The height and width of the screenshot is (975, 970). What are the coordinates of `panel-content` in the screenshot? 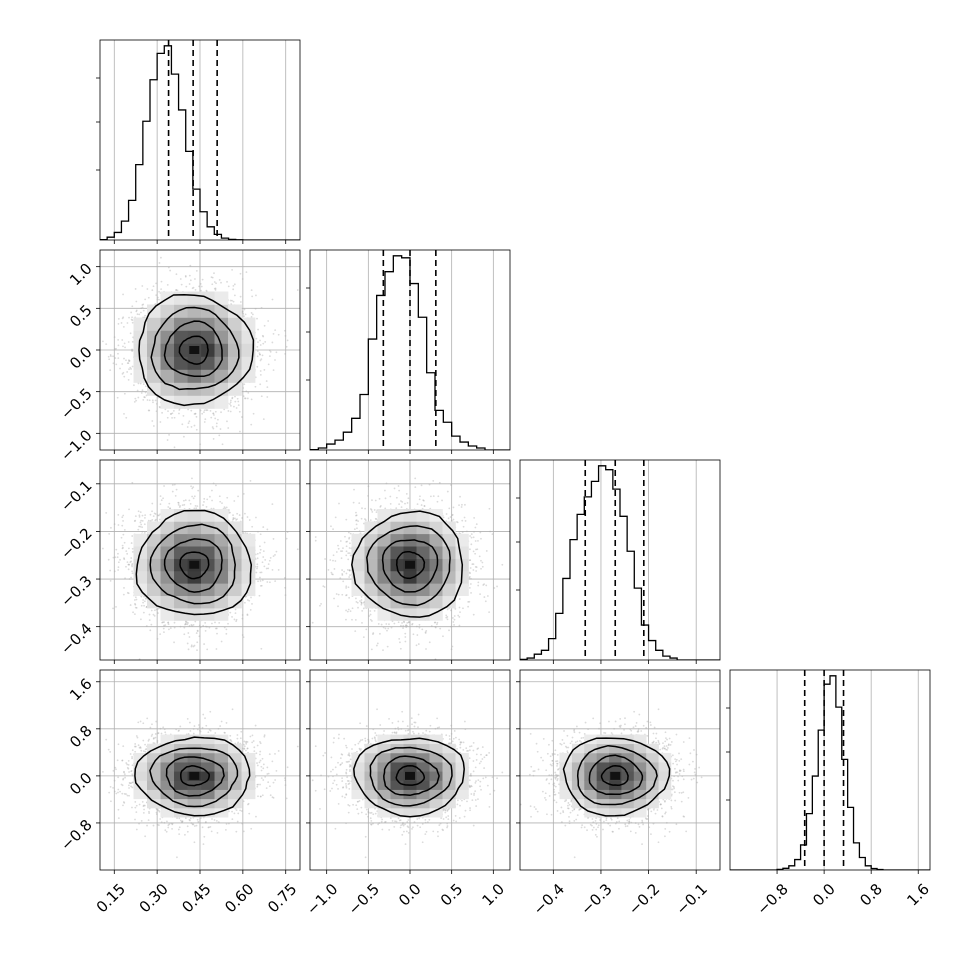 It's located at (410, 350).